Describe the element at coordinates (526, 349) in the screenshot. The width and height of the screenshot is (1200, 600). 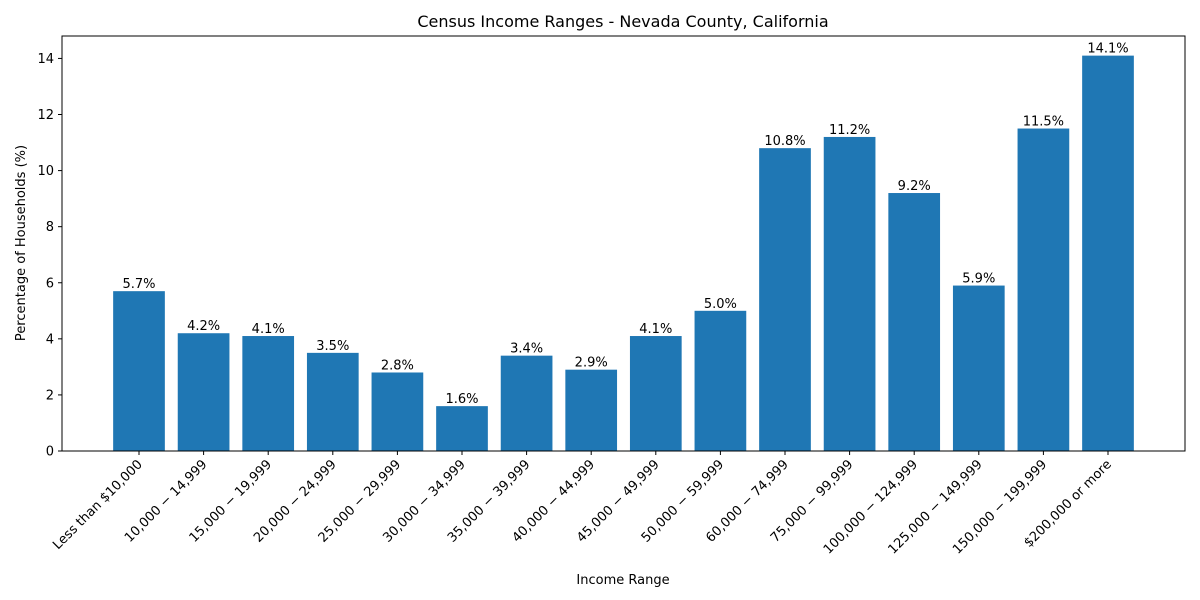
I see `bar-value-label: 3.4%` at that location.